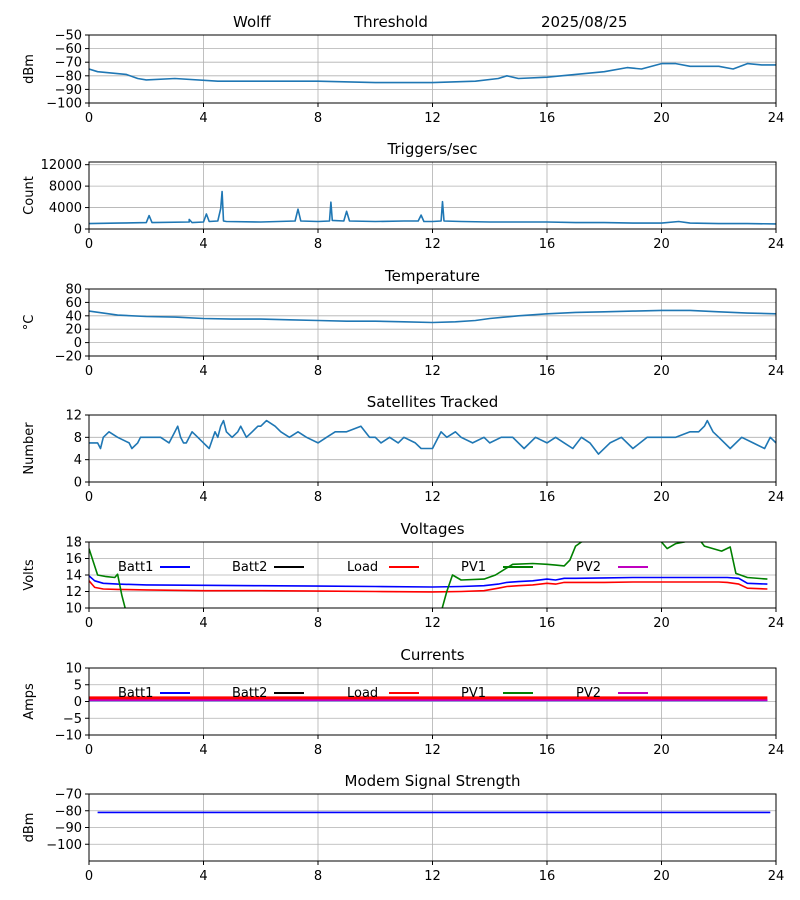  Describe the element at coordinates (432, 655) in the screenshot. I see `chart-title: Currents` at that location.